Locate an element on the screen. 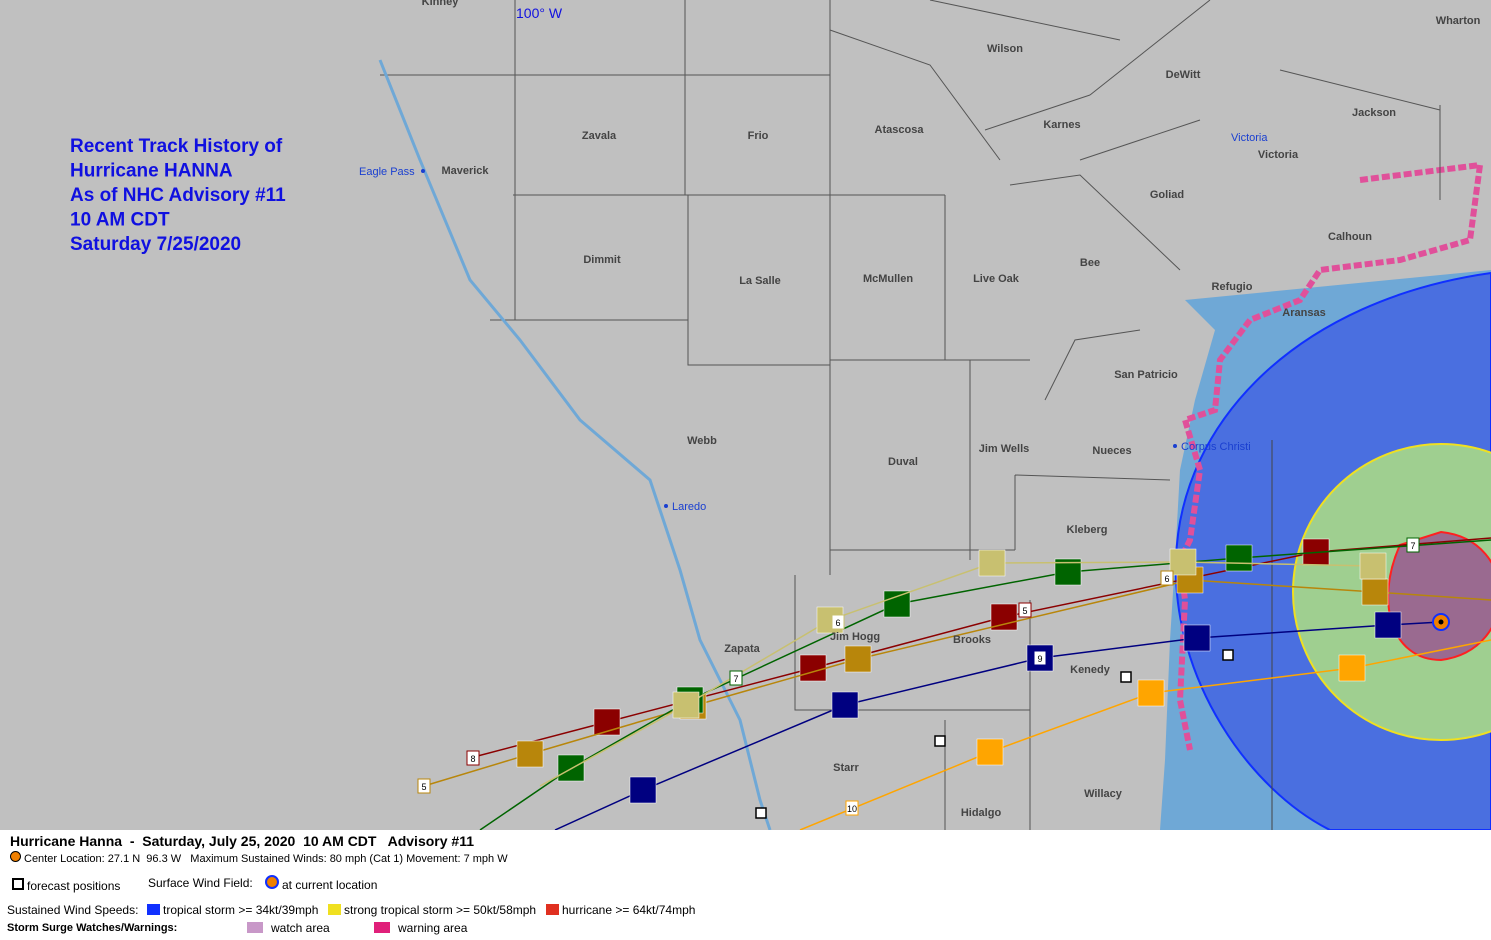  county-label: Nueces is located at coordinates (1111, 451).